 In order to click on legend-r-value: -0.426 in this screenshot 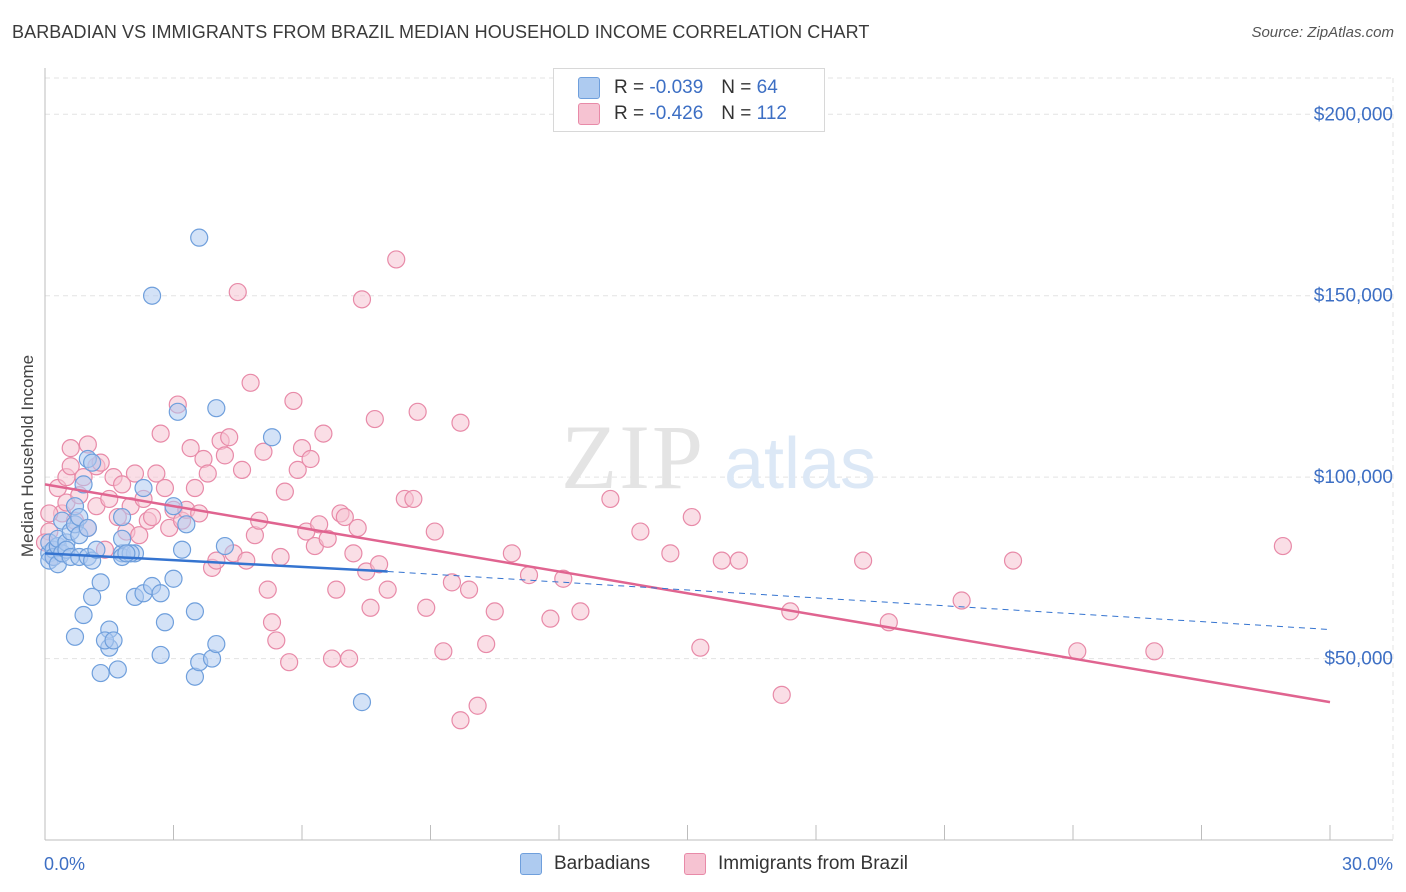, I will do `click(676, 113)`.